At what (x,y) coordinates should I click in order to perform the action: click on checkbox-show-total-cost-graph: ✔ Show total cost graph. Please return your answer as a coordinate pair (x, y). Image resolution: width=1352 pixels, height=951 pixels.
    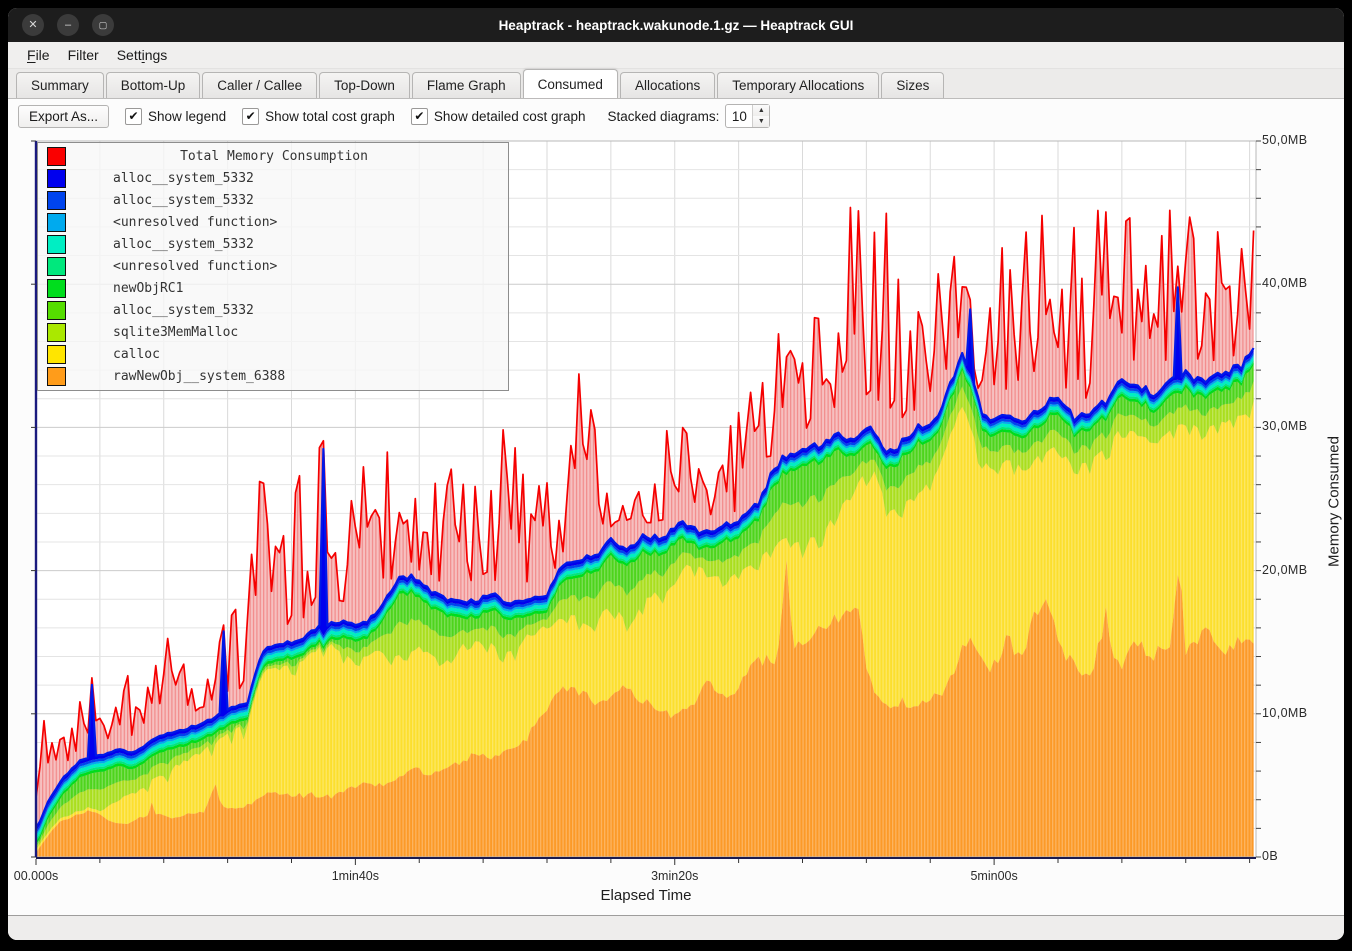
    Looking at the image, I should click on (318, 116).